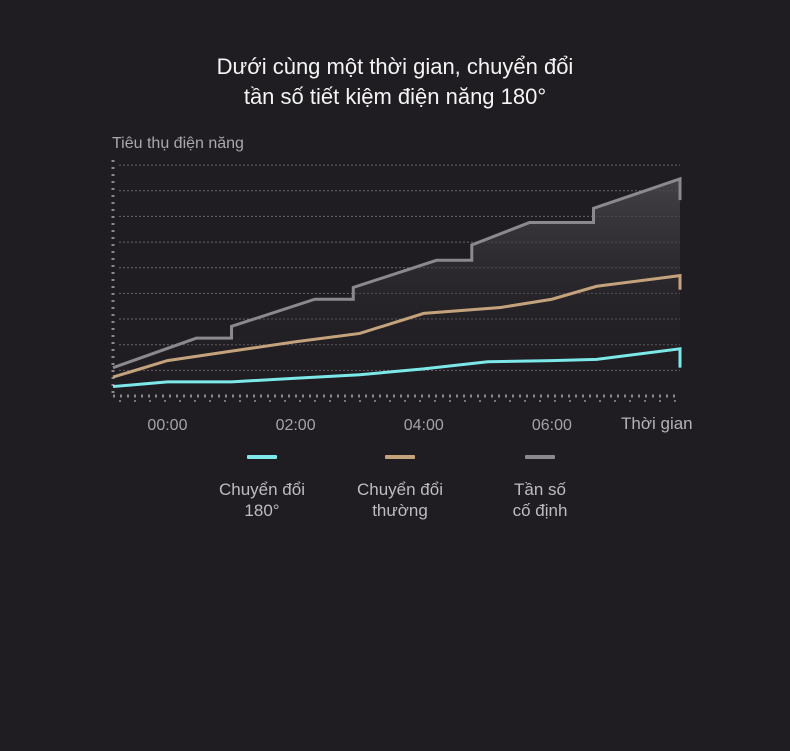  What do you see at coordinates (178, 143) in the screenshot?
I see `y-axis-label: Tiêu thụ điện năng` at bounding box center [178, 143].